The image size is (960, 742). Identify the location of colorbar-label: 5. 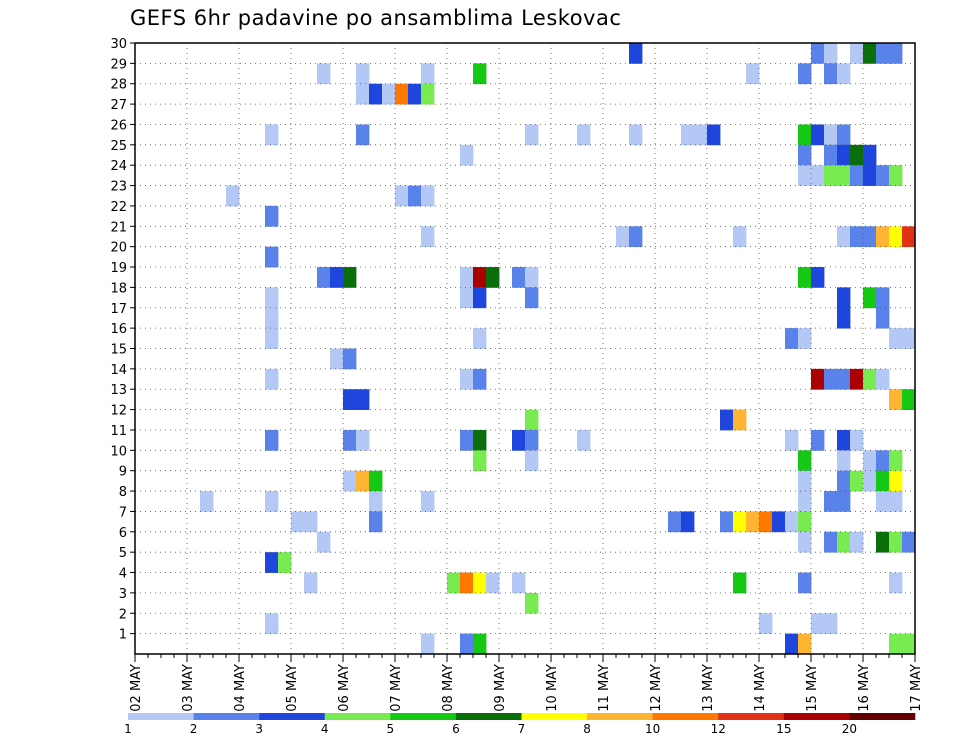
(391, 729).